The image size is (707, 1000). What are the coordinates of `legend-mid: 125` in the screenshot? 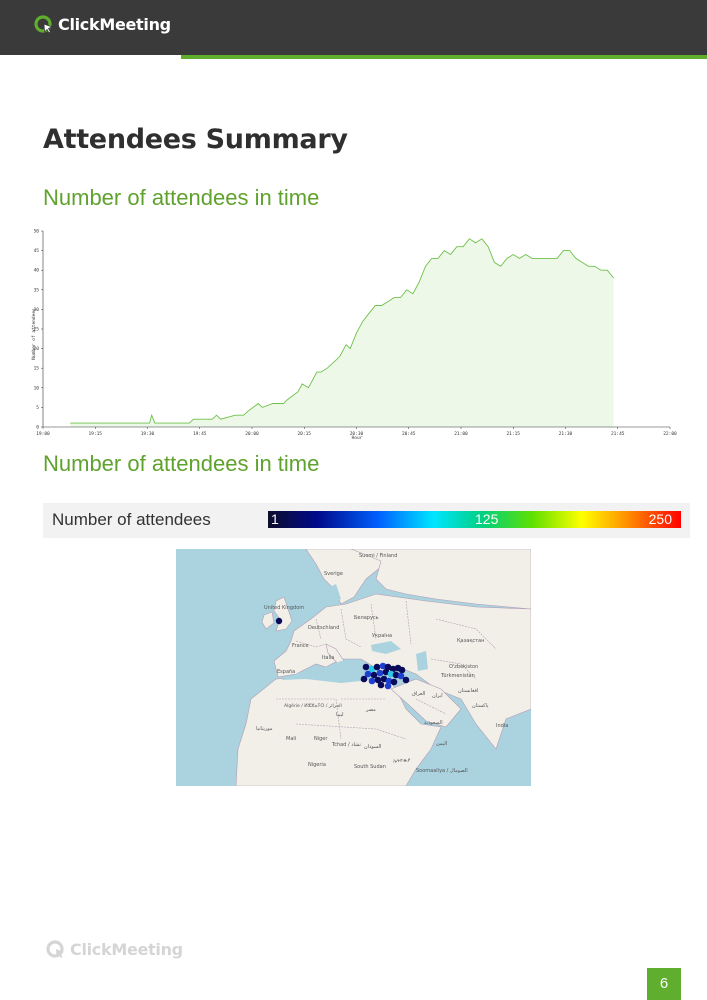 It's located at (487, 519).